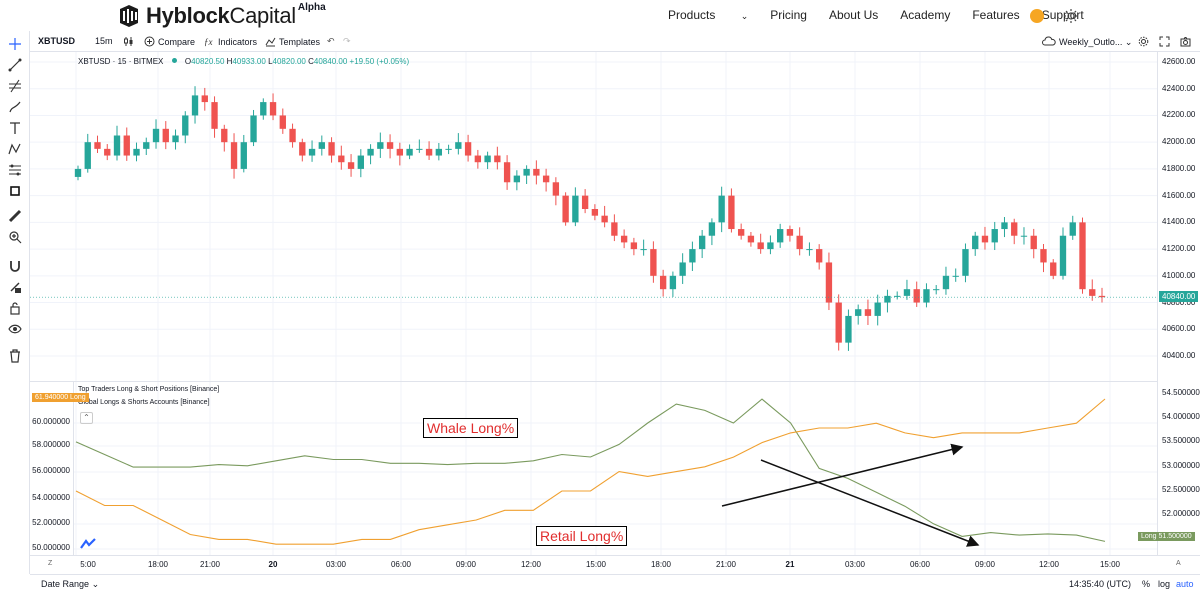  Describe the element at coordinates (15, 149) in the screenshot. I see `pattern-tool-icon` at that location.